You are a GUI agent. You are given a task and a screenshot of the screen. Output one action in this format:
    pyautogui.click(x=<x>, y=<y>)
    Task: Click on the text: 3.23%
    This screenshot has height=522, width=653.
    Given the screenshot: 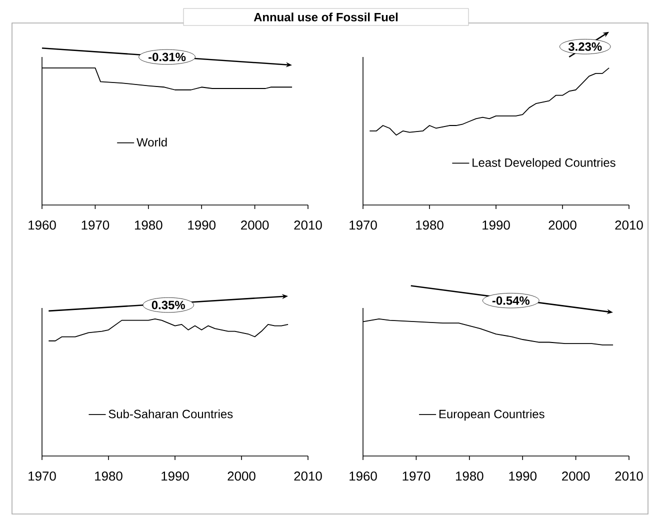 What is the action you would take?
    pyautogui.click(x=585, y=46)
    